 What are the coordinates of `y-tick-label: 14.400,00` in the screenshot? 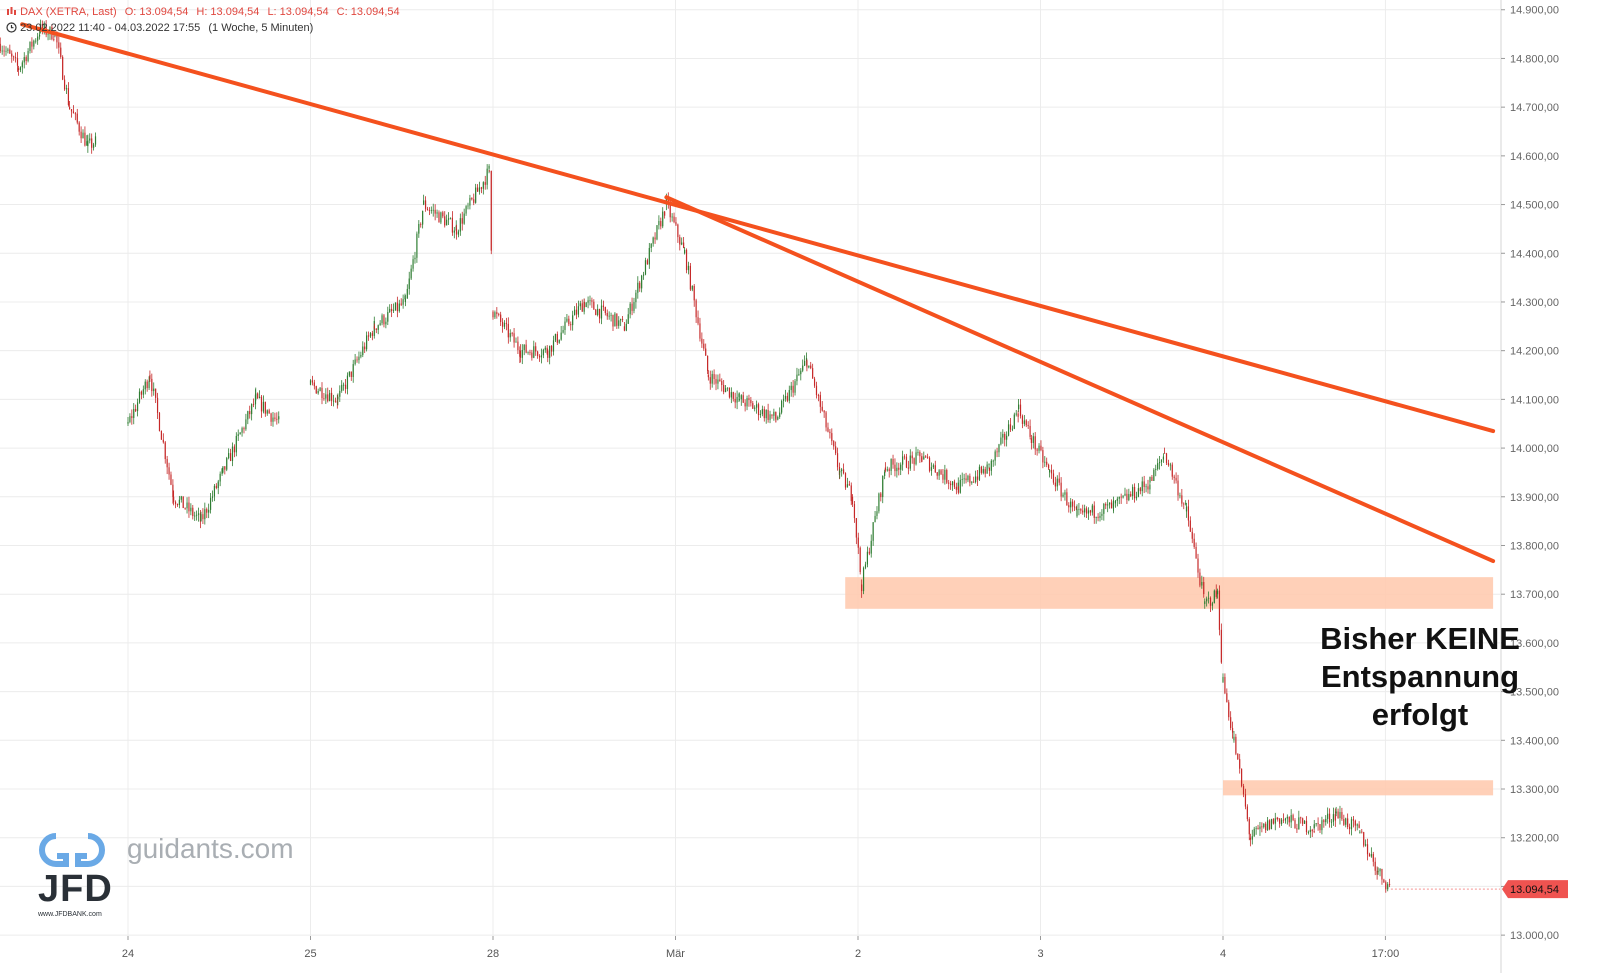 It's located at (1534, 254).